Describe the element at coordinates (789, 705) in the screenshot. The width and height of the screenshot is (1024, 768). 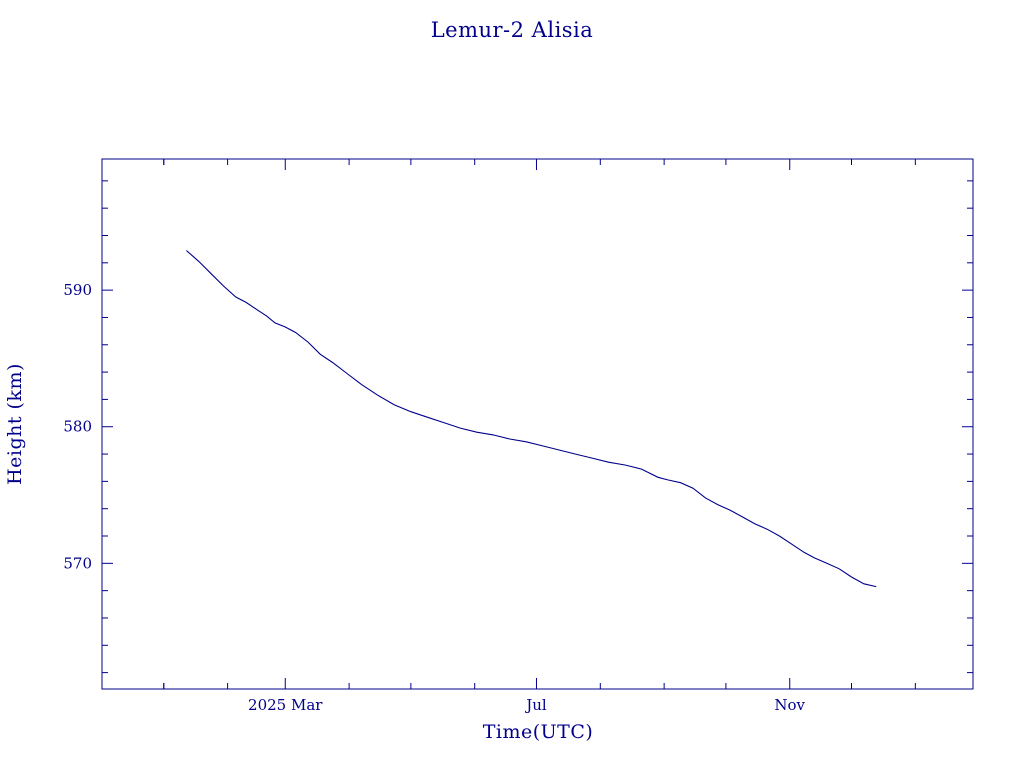
I see `x-tick-label: Nov` at that location.